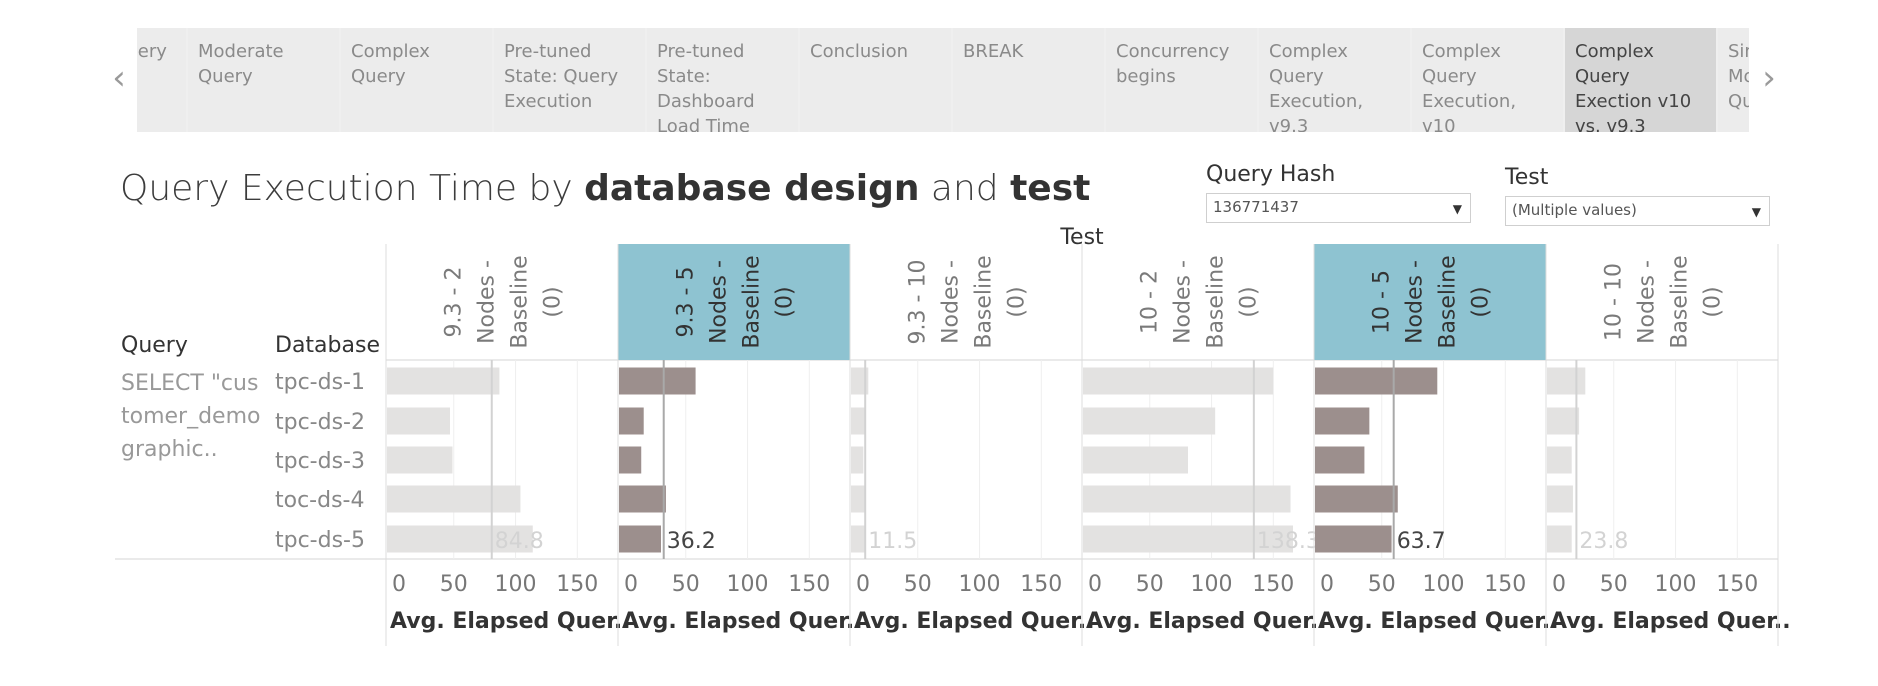 The image size is (1878, 686). I want to click on average-label: 138.3, so click(1288, 541).